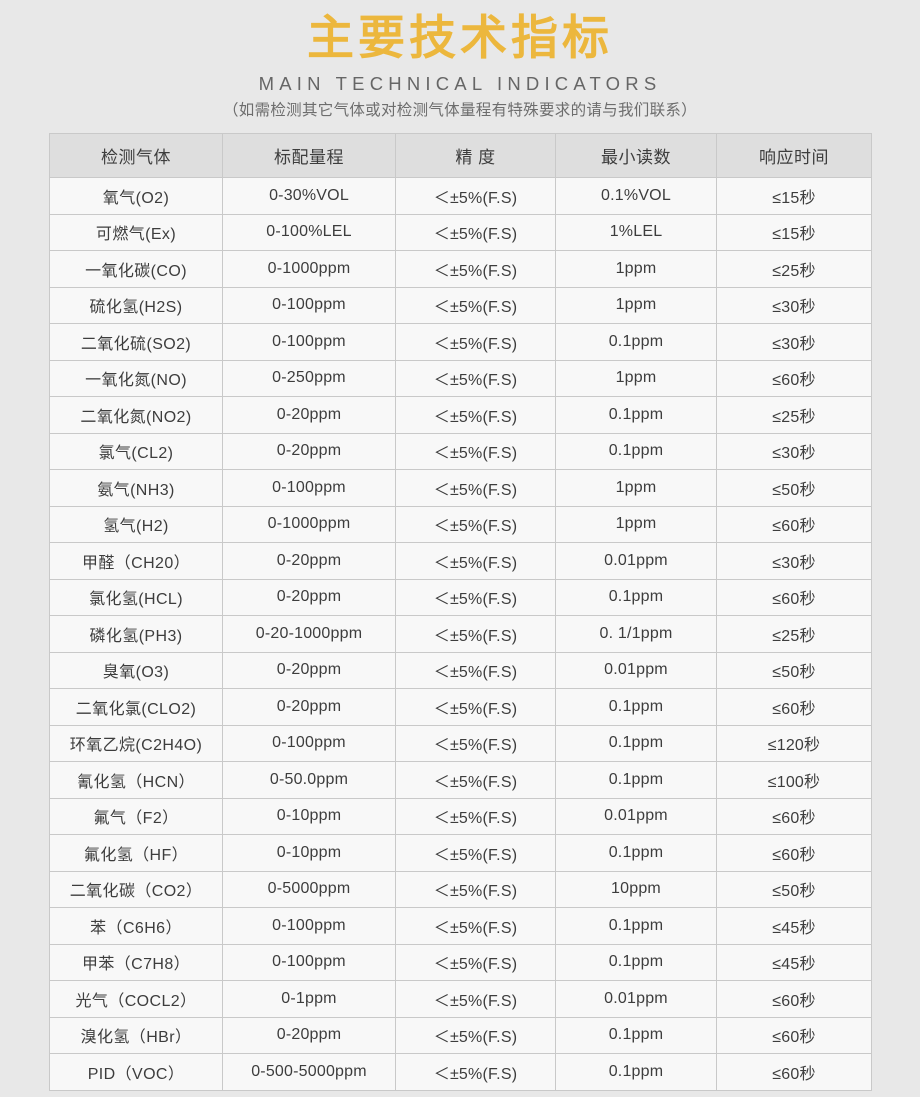 The height and width of the screenshot is (1097, 920). I want to click on cell-gas-name: 氨气(NH3), so click(136, 488).